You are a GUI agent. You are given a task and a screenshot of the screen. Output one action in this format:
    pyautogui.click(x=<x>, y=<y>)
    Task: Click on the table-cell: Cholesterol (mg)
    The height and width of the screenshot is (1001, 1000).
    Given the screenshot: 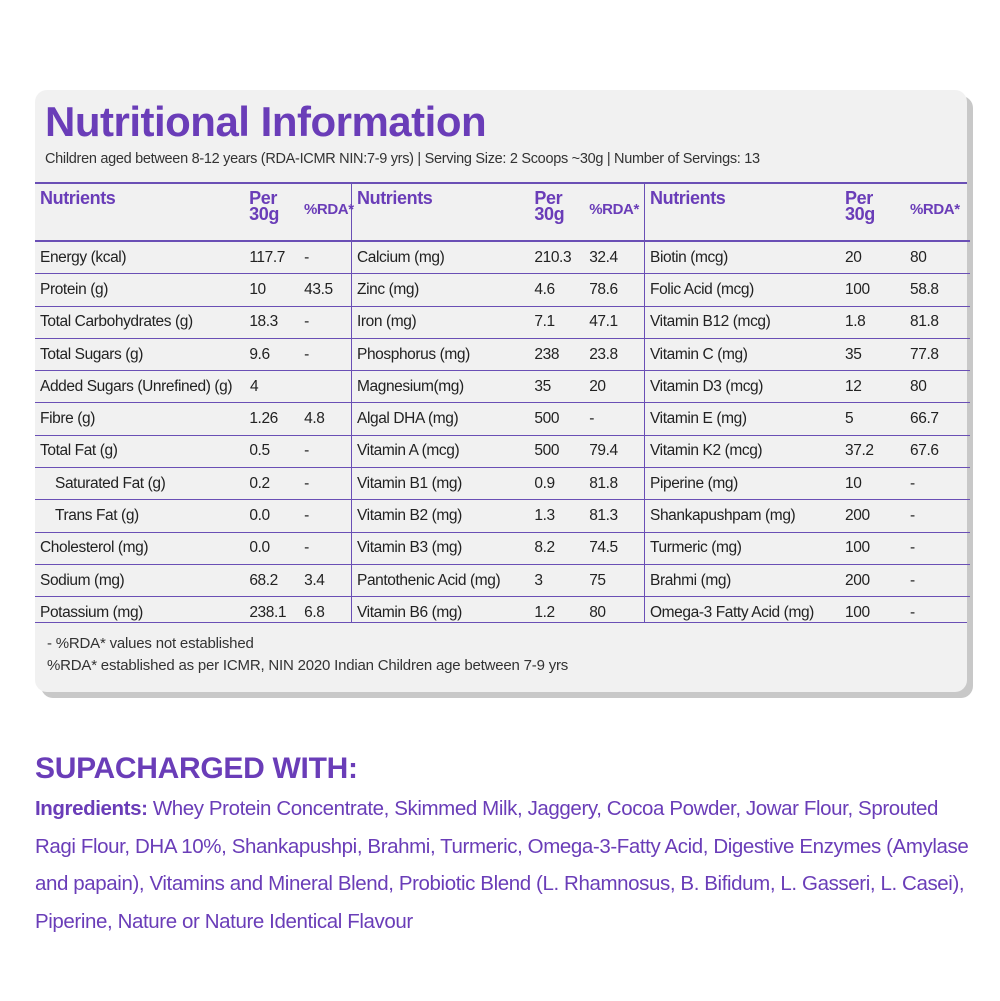 What is the action you would take?
    pyautogui.click(x=94, y=548)
    